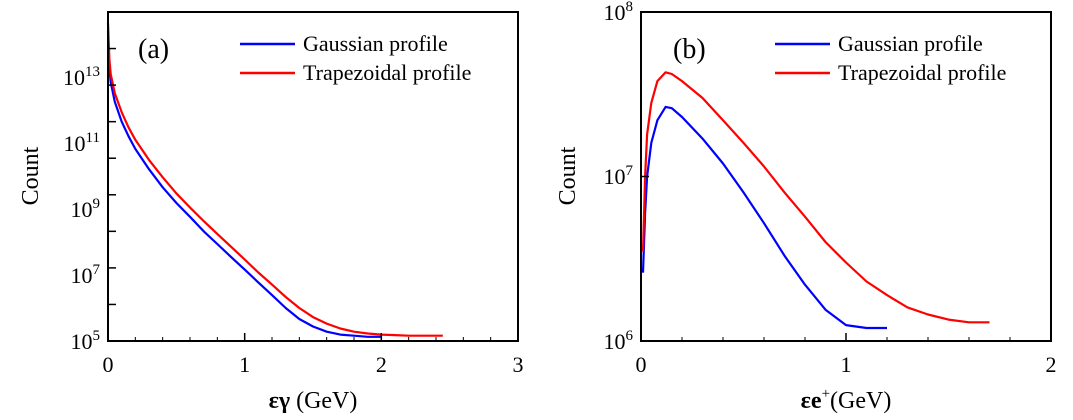  I want to click on panel-a-y-tick-label: 10⁷, so click(86, 275).